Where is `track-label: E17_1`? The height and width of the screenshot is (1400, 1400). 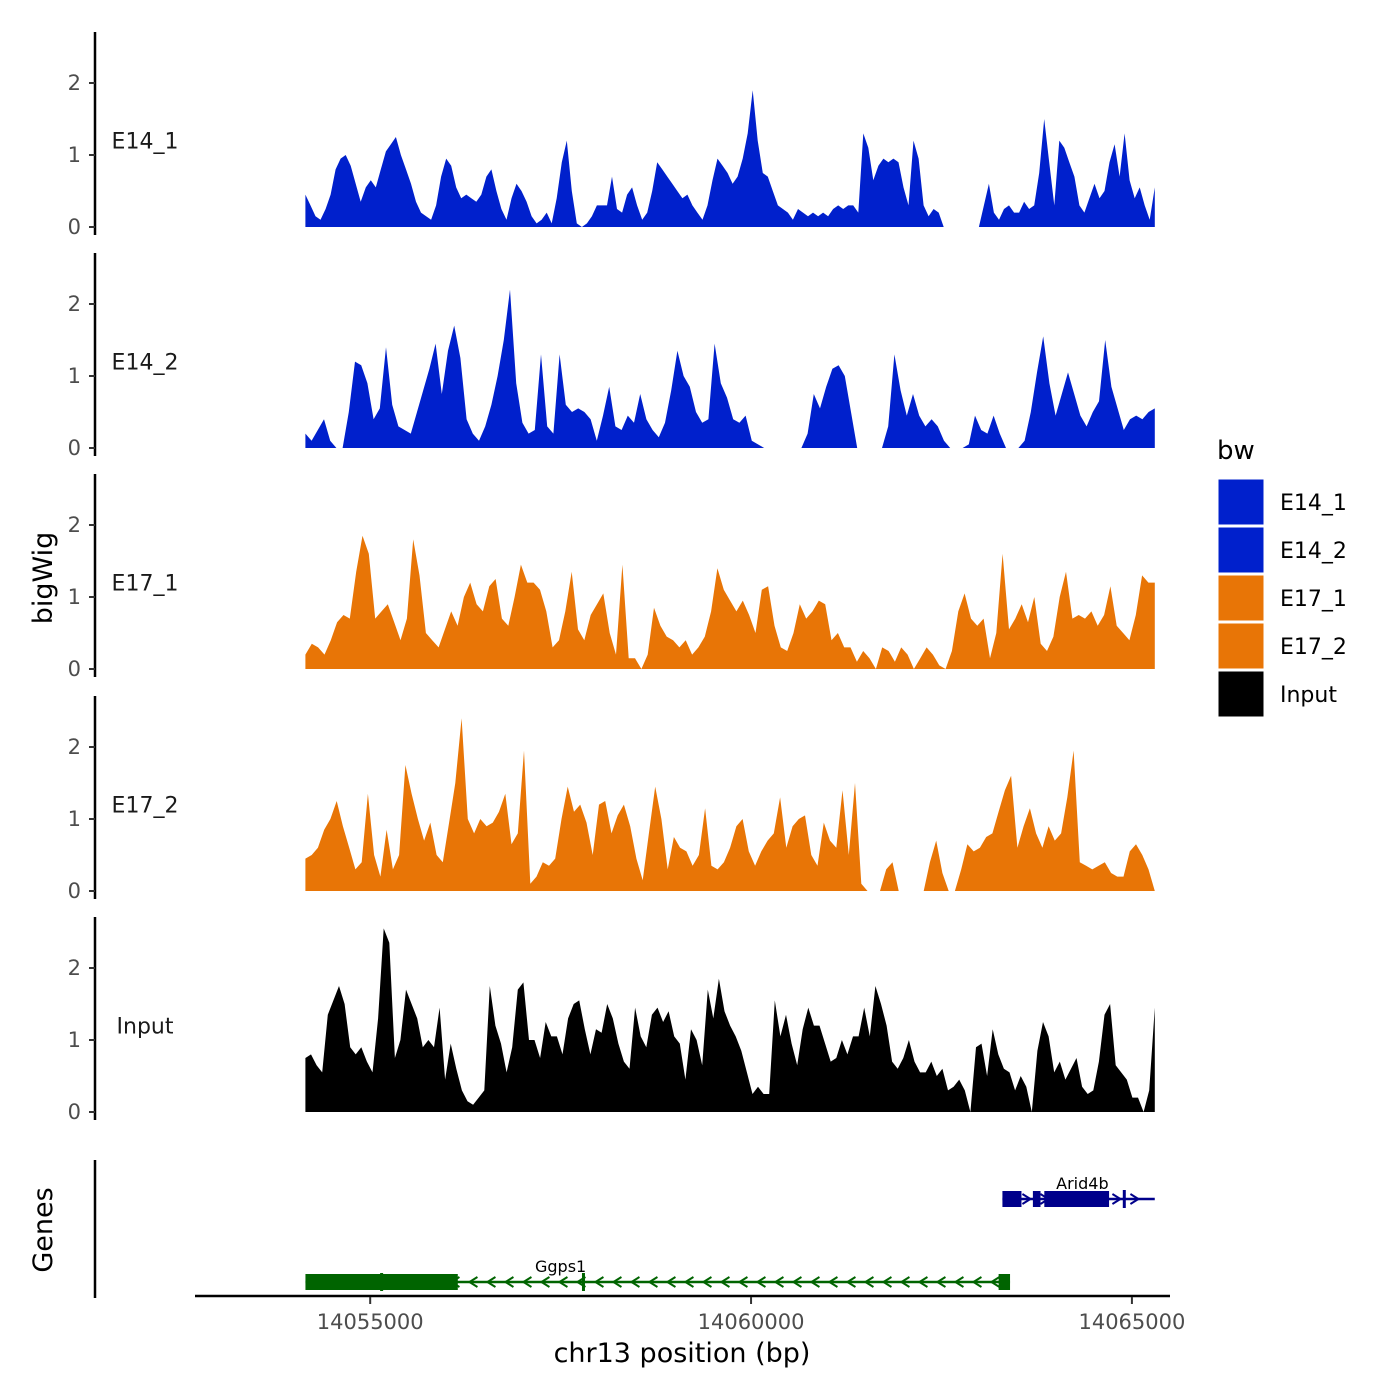 track-label: E17_1 is located at coordinates (145, 584).